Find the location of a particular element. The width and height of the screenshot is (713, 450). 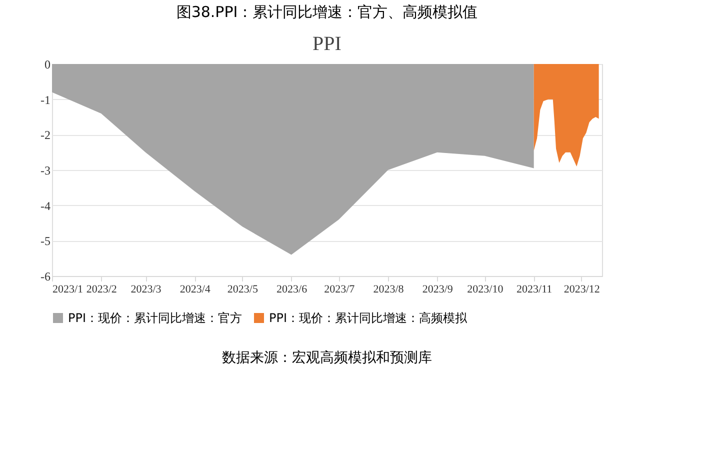

chart-subtitle: PPI is located at coordinates (327, 44).